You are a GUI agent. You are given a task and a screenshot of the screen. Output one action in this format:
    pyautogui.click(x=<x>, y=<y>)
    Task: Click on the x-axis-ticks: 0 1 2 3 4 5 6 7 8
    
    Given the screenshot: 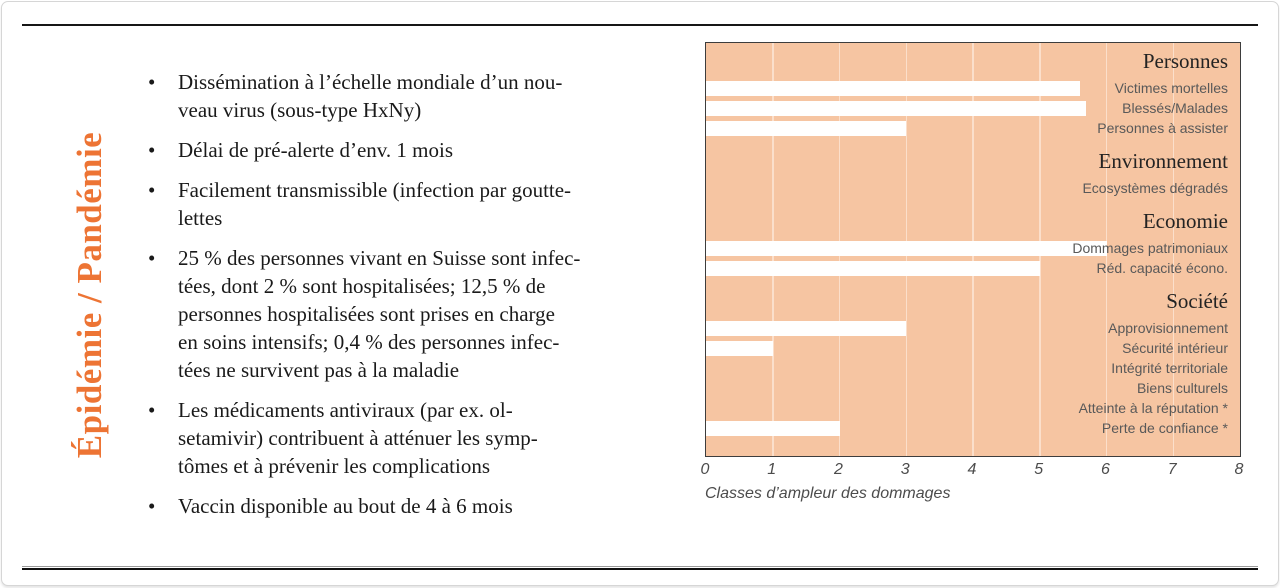 What is the action you would take?
    pyautogui.click(x=972, y=471)
    